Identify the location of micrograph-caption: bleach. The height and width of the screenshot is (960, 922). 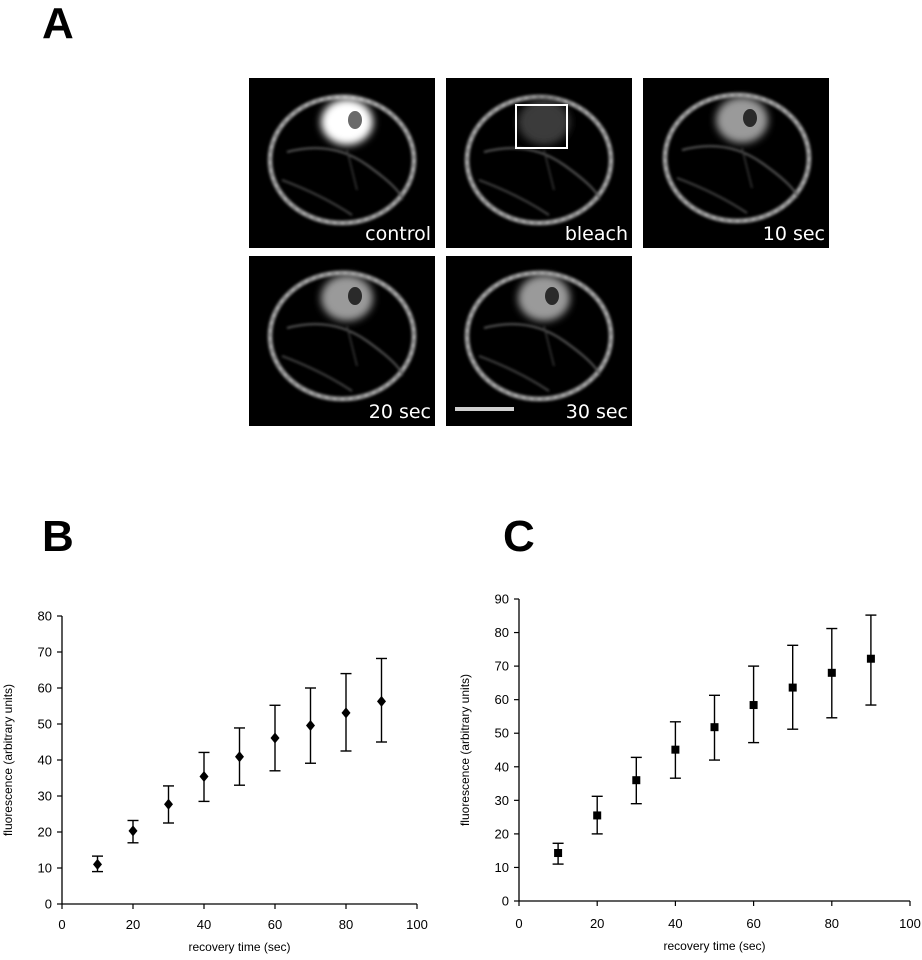
(596, 234).